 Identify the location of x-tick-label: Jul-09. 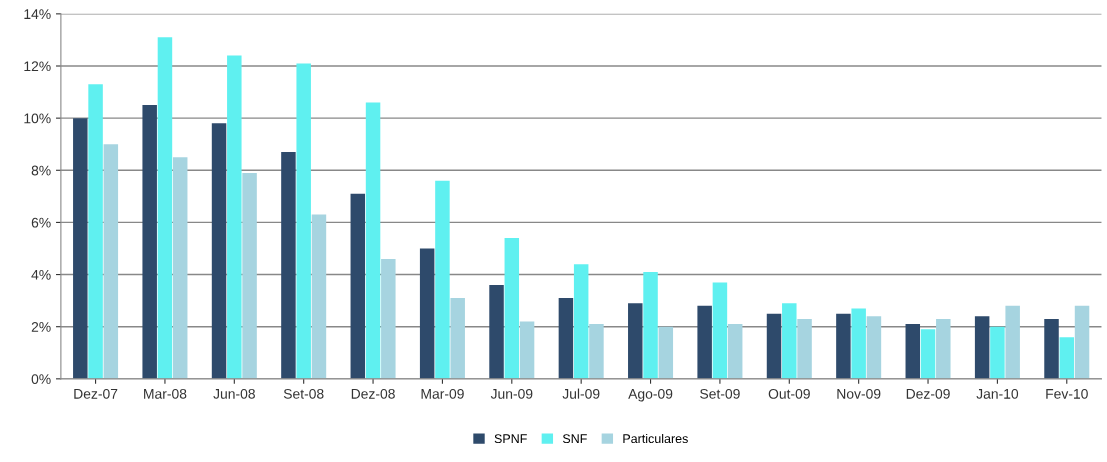
(581, 393).